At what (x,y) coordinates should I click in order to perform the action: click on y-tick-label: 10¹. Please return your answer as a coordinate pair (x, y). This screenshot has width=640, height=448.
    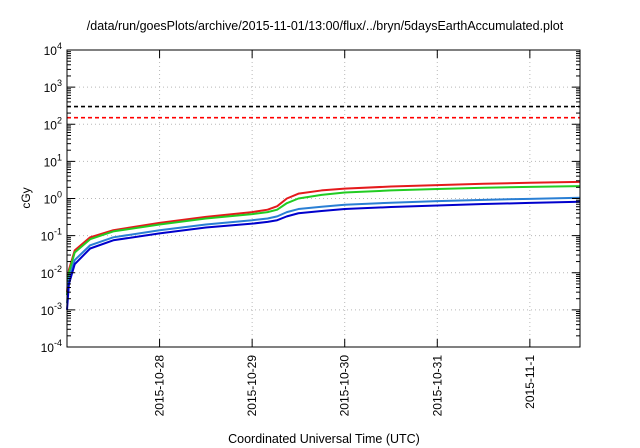
    Looking at the image, I should click on (53, 160).